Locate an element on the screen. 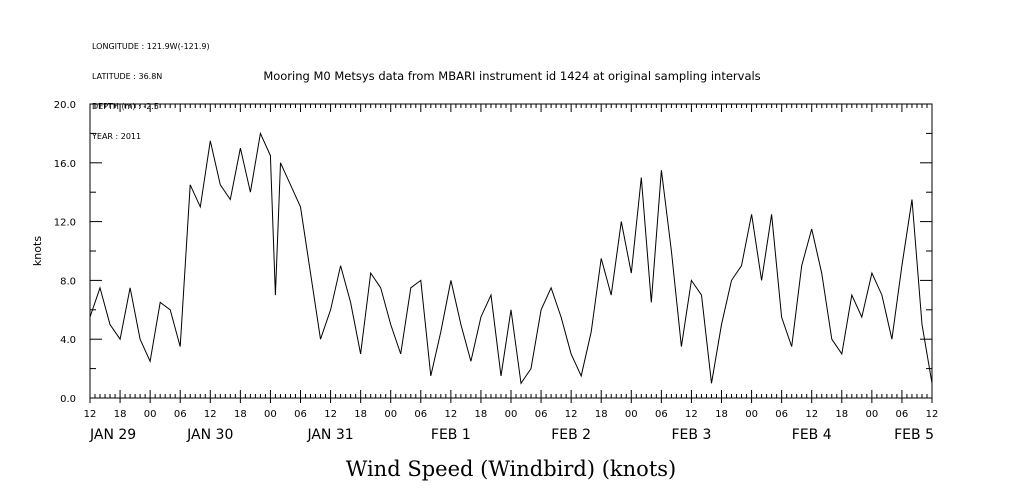  x-day-label: JAN 30 is located at coordinates (209, 435).